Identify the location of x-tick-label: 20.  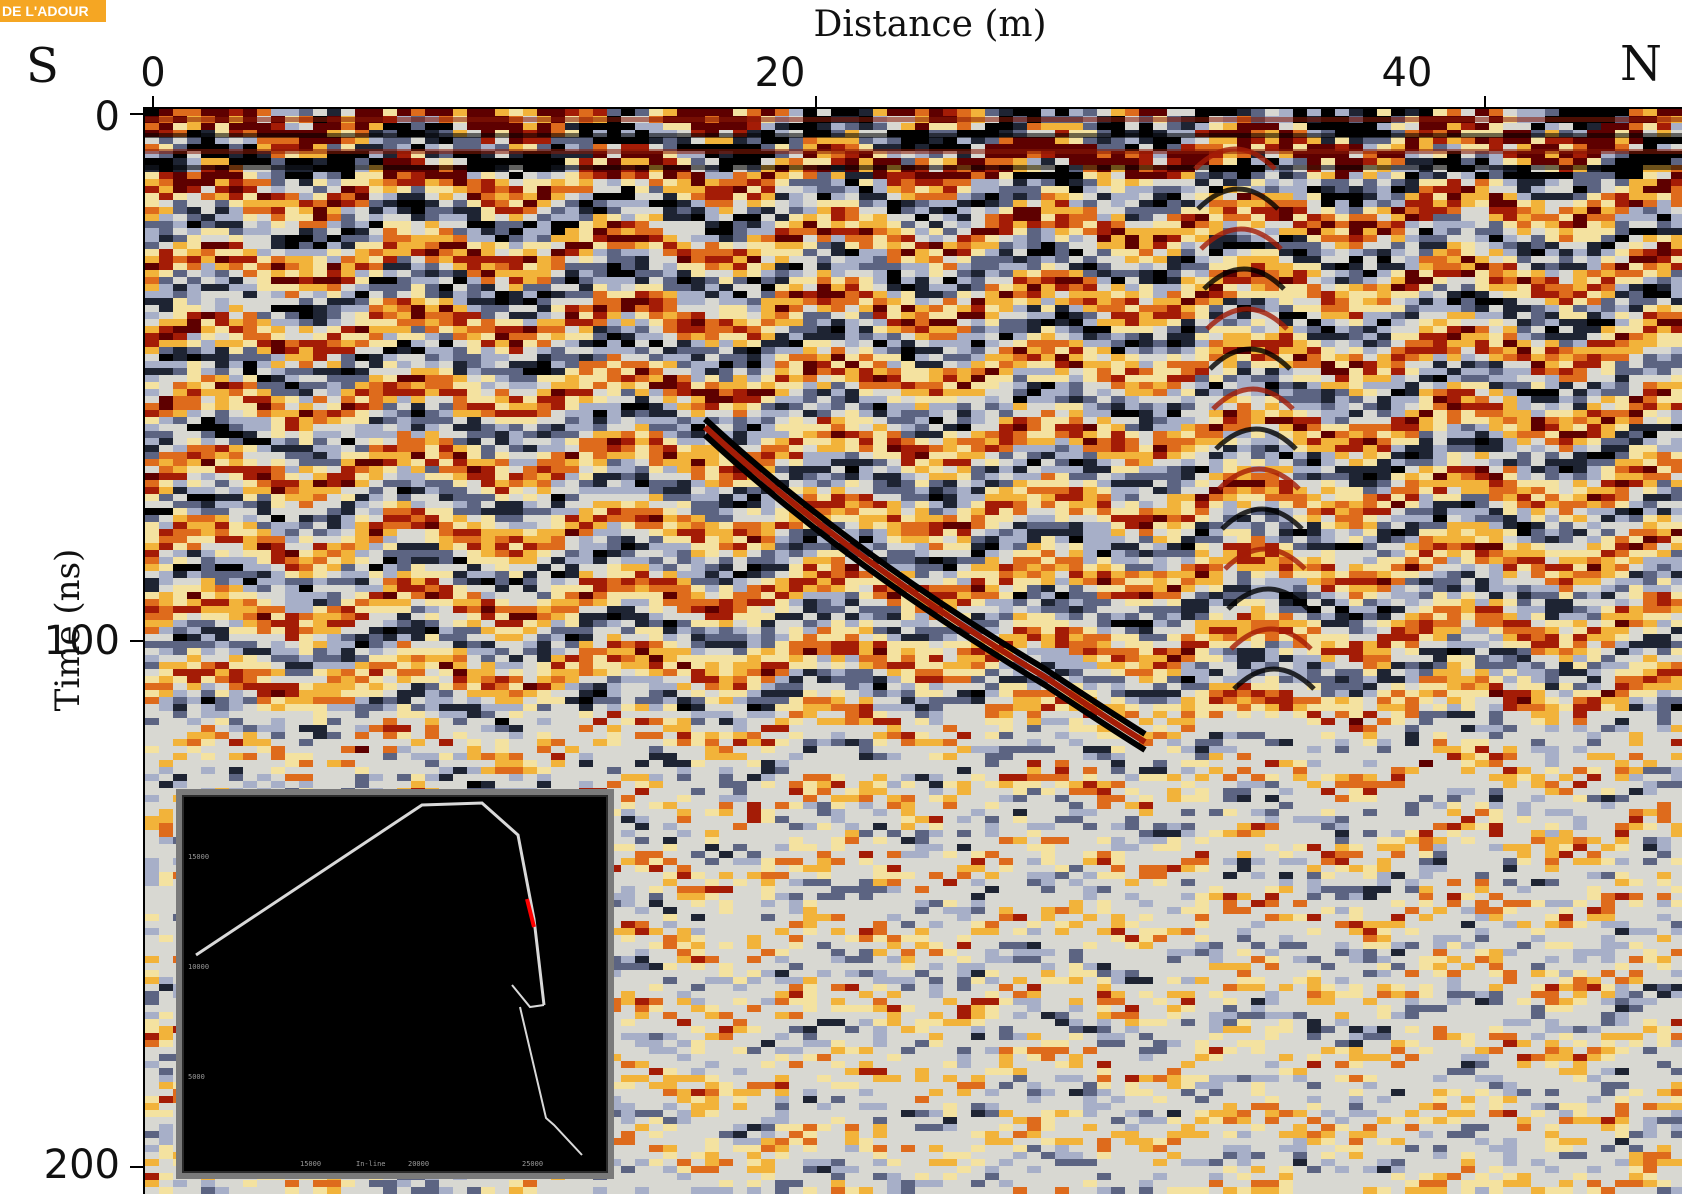
(780, 73).